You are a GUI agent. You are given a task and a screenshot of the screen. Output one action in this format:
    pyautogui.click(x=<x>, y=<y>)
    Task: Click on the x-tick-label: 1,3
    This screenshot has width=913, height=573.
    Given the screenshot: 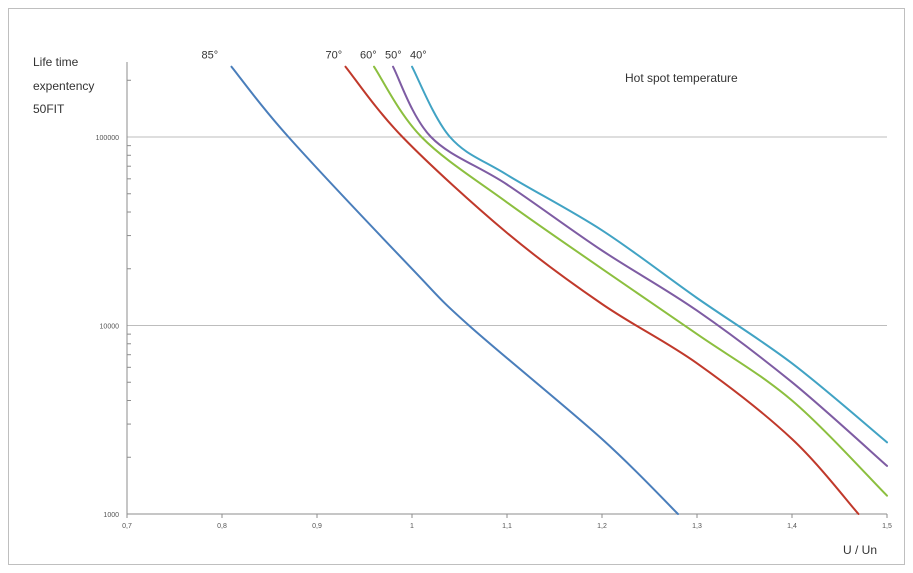 What is the action you would take?
    pyautogui.click(x=697, y=526)
    